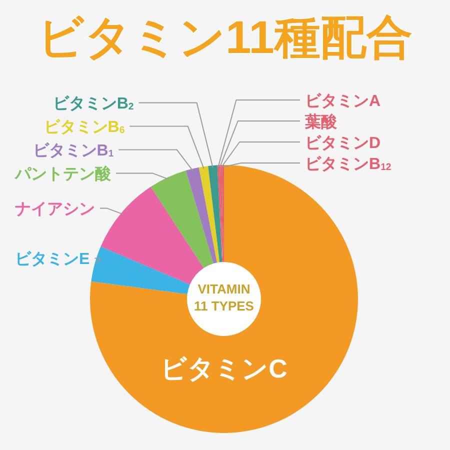 The image size is (450, 450). I want to click on slice-label: パントテン酸, so click(63, 174).